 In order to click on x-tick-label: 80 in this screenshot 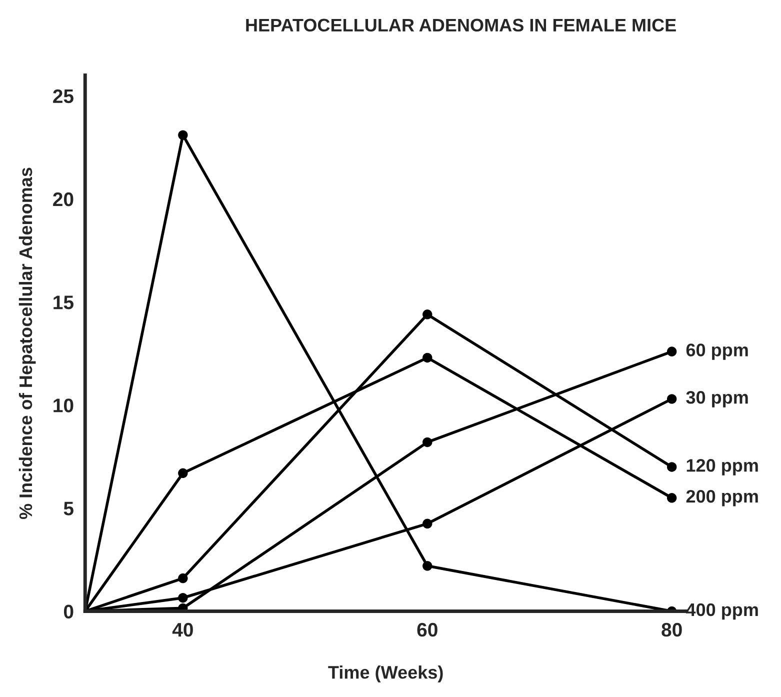, I will do `click(672, 629)`.